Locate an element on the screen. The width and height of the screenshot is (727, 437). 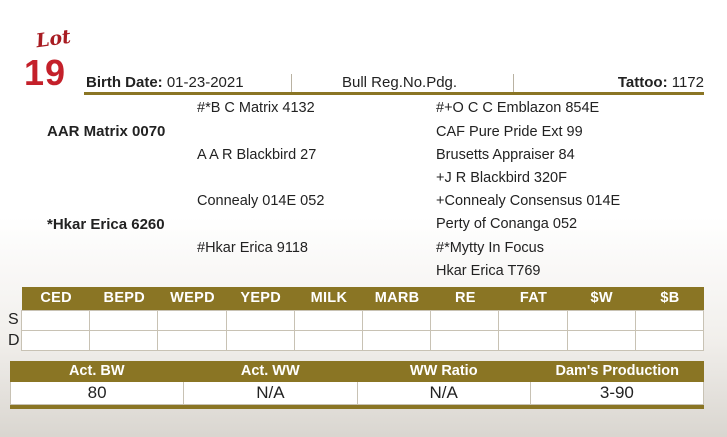
pedigree-sire-dam-sire: Brusetts Appraiser 84 is located at coordinates (505, 155).